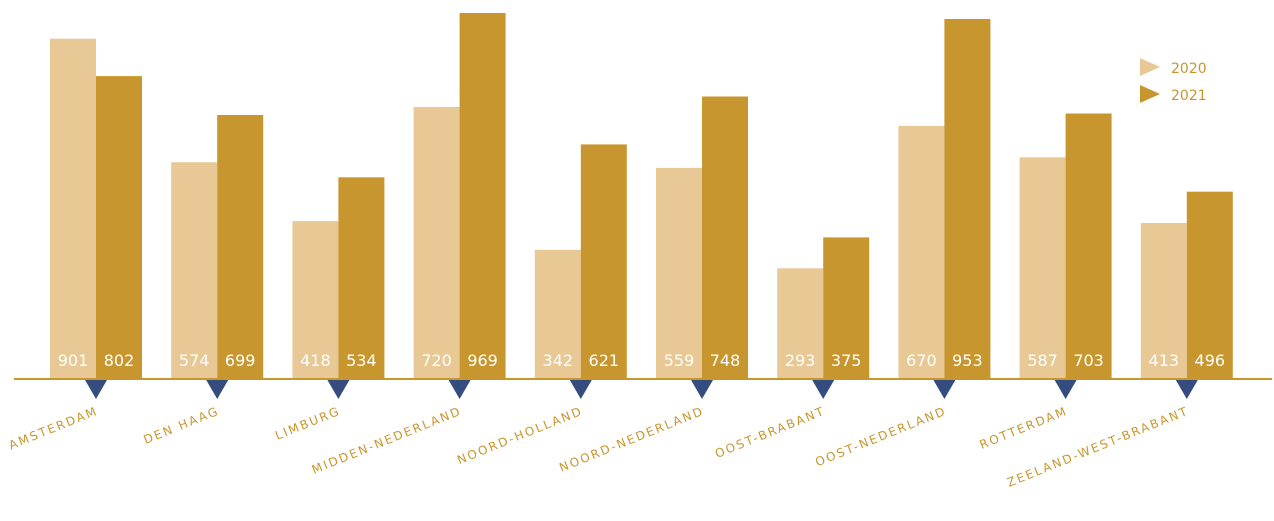 The image size is (1274, 521). What do you see at coordinates (194, 270) in the screenshot?
I see `bar-den-haag-2020` at bounding box center [194, 270].